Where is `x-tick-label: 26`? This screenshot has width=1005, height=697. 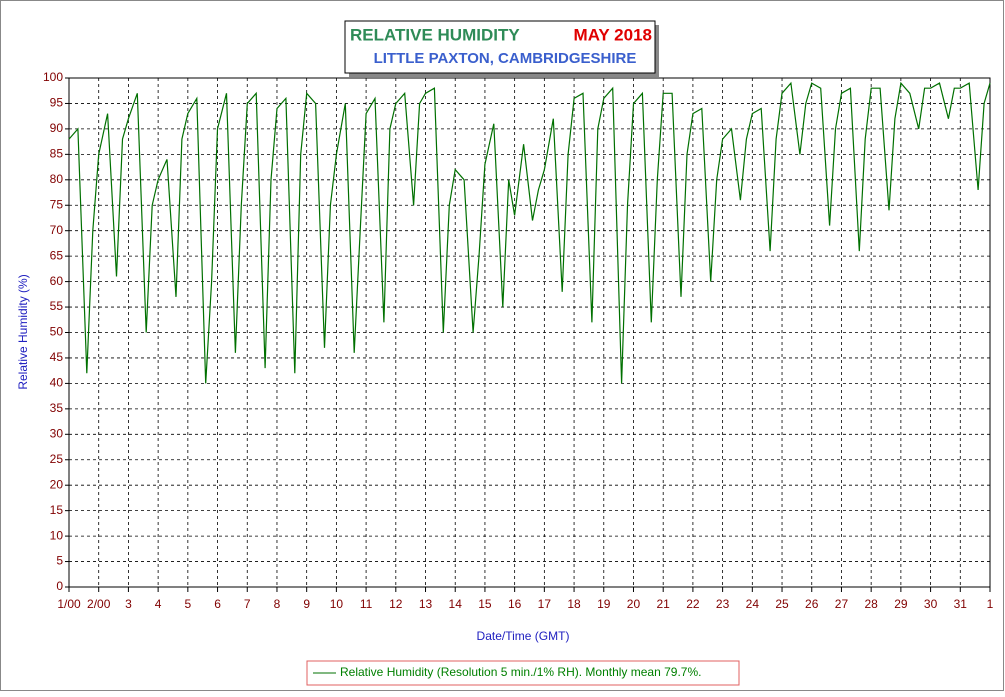 x-tick-label: 26 is located at coordinates (812, 604).